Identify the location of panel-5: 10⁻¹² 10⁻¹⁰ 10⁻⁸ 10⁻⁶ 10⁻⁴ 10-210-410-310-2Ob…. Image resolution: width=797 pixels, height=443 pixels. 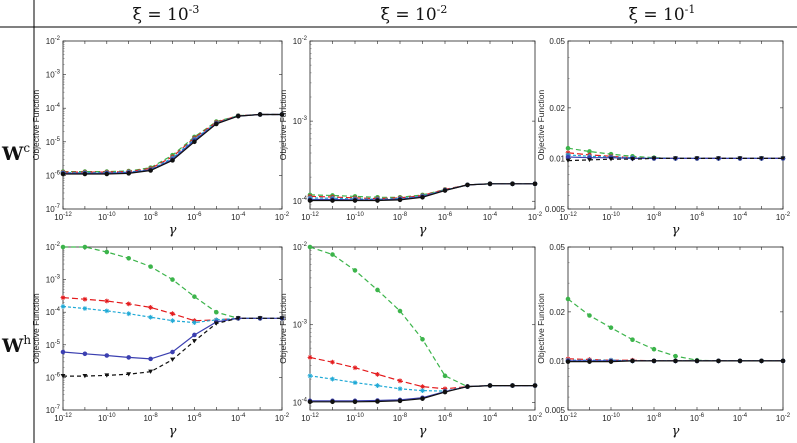
(410, 340).